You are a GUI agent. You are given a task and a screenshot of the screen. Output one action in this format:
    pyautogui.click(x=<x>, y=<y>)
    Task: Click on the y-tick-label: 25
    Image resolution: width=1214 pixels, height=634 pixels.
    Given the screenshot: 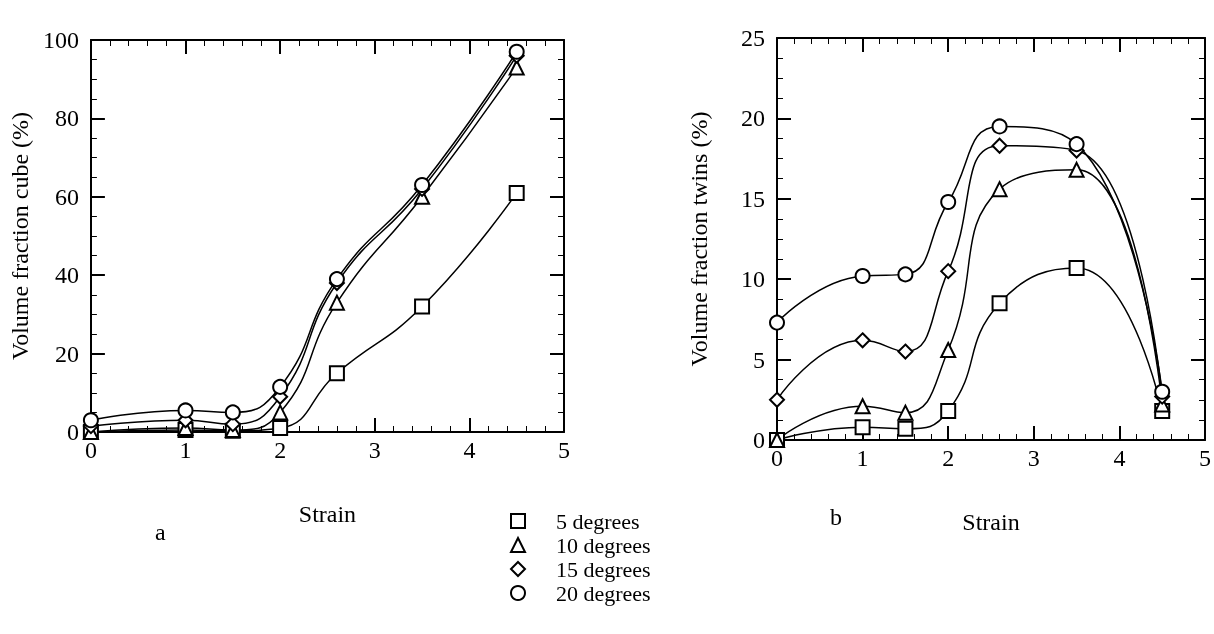 What is the action you would take?
    pyautogui.click(x=753, y=38)
    